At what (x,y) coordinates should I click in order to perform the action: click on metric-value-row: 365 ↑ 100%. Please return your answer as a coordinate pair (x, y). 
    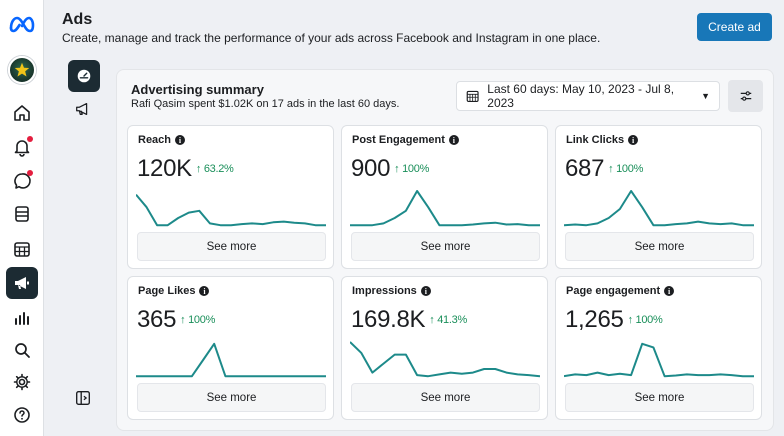
    Looking at the image, I should click on (176, 320).